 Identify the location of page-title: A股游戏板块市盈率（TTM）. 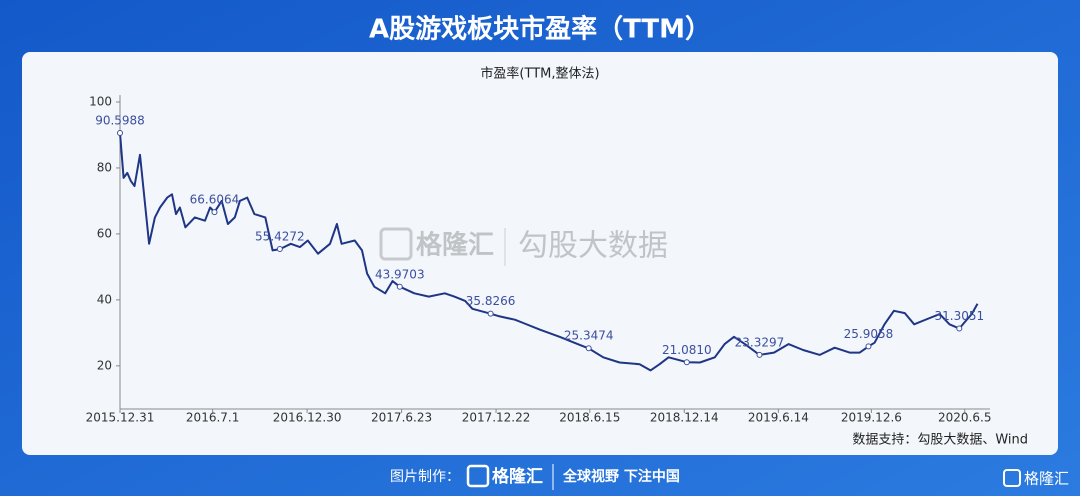
(540, 29).